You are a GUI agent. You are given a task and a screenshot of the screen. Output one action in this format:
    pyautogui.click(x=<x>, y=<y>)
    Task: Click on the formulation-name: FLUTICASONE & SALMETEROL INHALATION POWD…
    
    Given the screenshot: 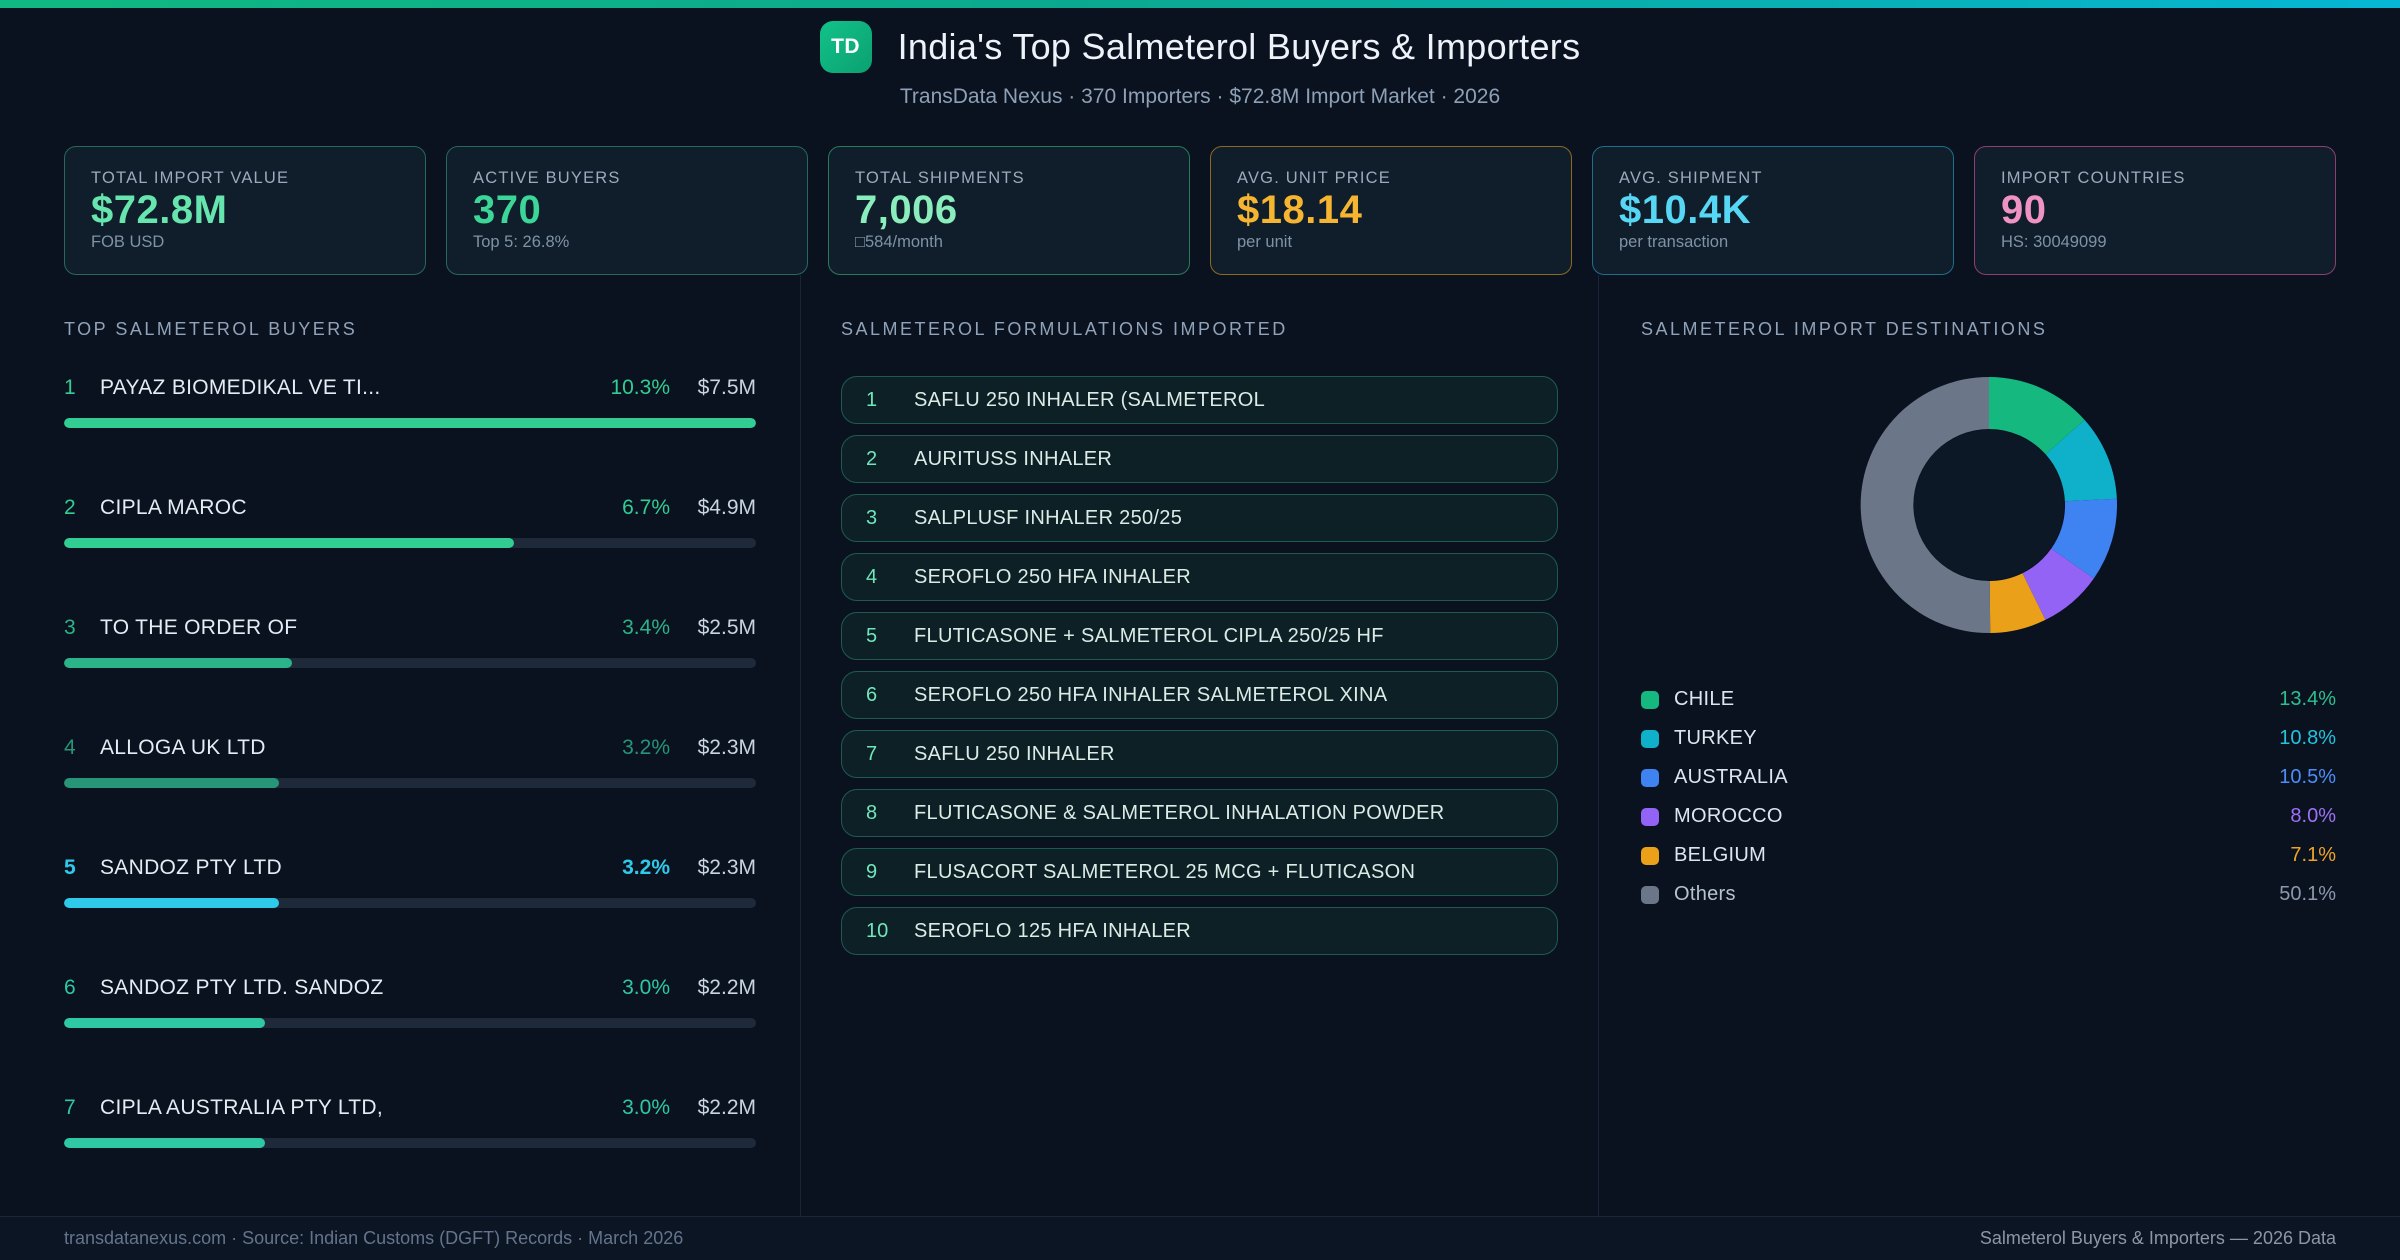 What is the action you would take?
    pyautogui.click(x=1179, y=812)
    